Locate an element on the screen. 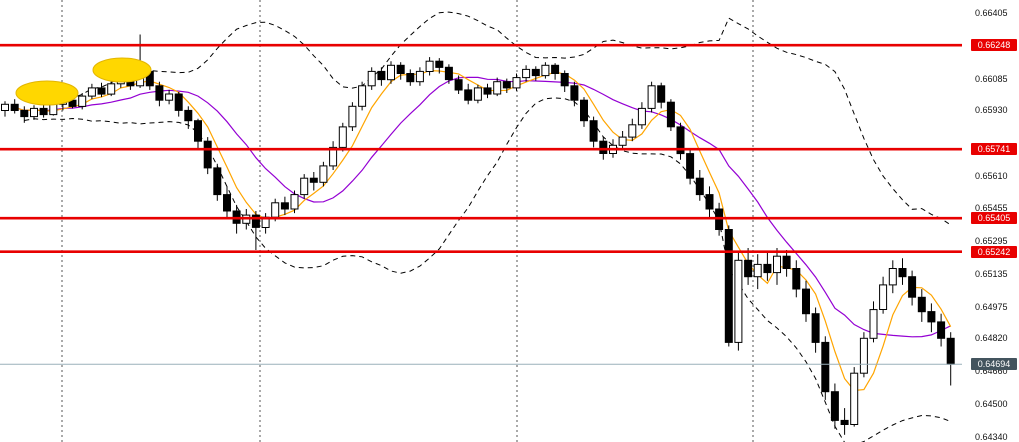  current-price-badge: 0.64694 is located at coordinates (994, 364).